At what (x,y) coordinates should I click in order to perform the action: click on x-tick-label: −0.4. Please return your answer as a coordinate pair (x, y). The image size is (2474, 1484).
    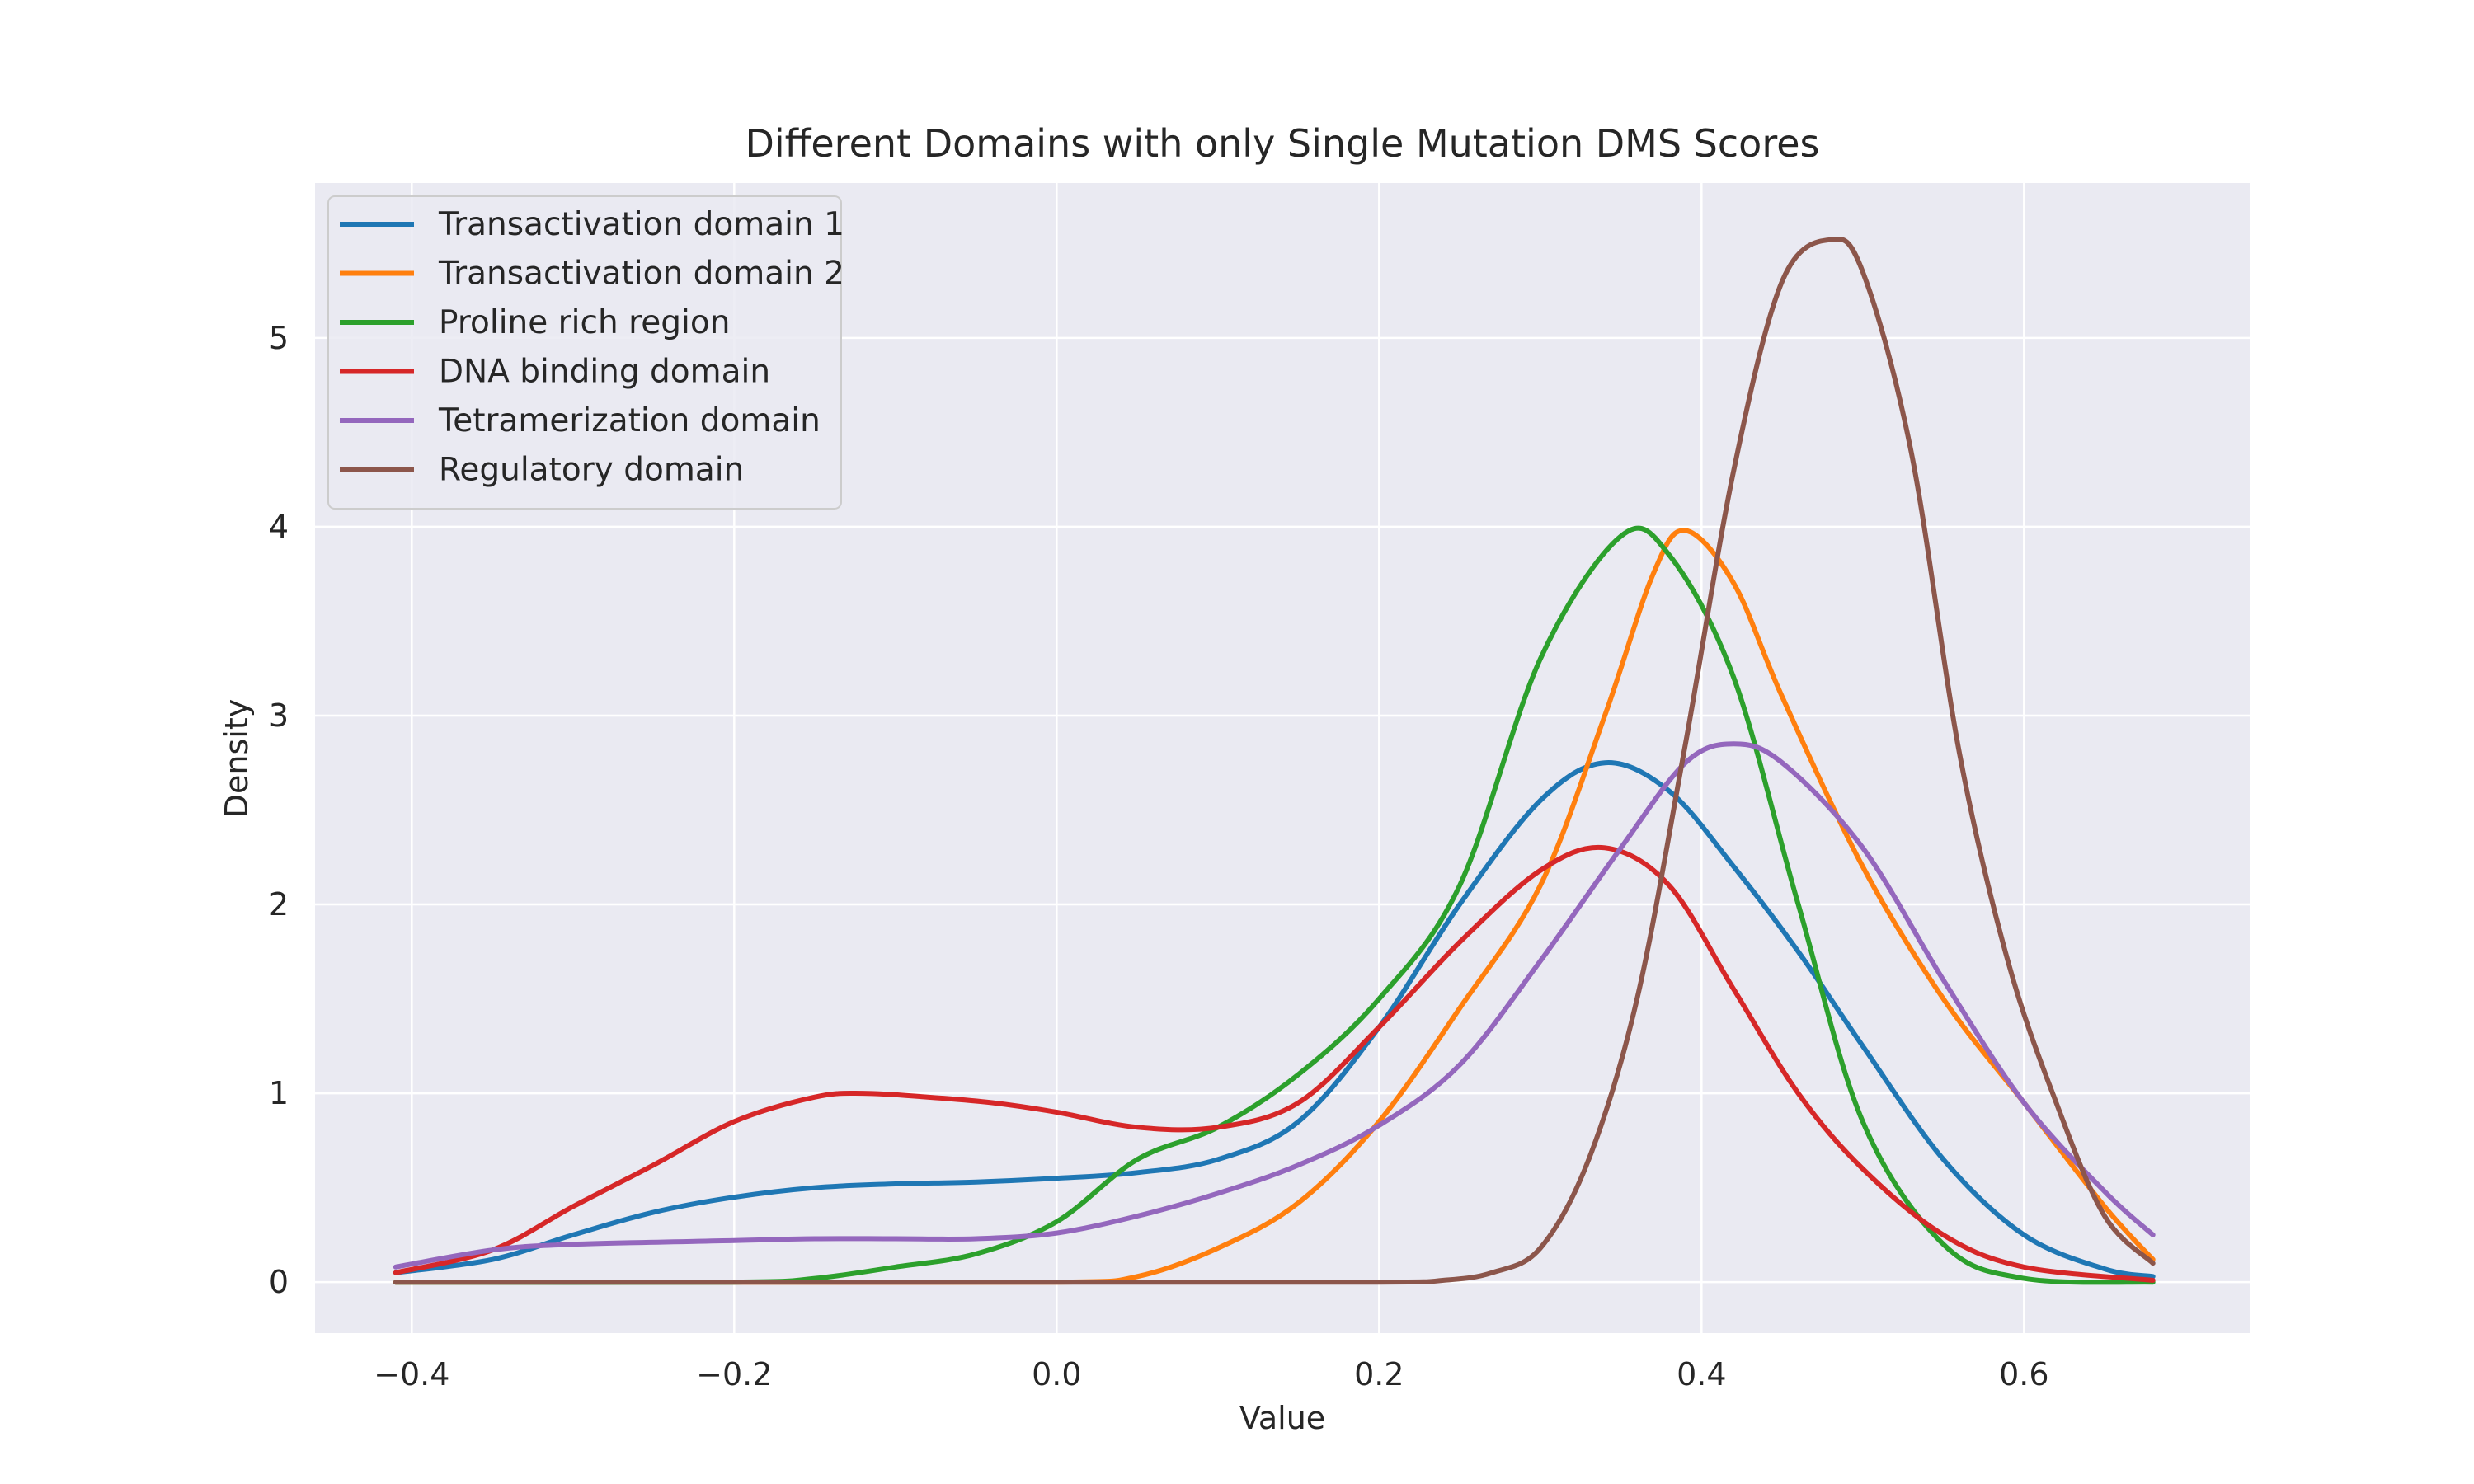
    Looking at the image, I should click on (411, 1374).